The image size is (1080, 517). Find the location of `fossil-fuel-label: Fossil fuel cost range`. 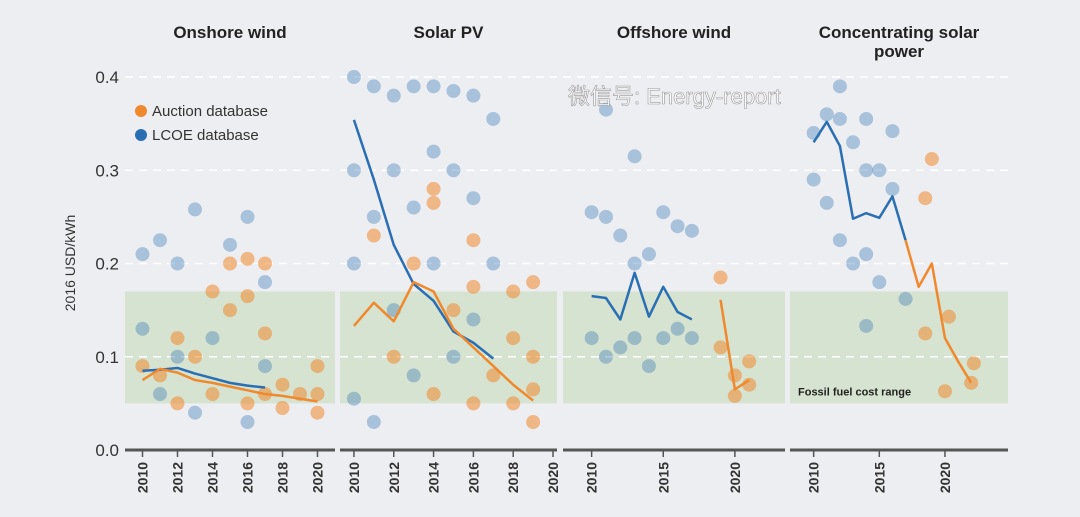

fossil-fuel-label: Fossil fuel cost range is located at coordinates (854, 392).